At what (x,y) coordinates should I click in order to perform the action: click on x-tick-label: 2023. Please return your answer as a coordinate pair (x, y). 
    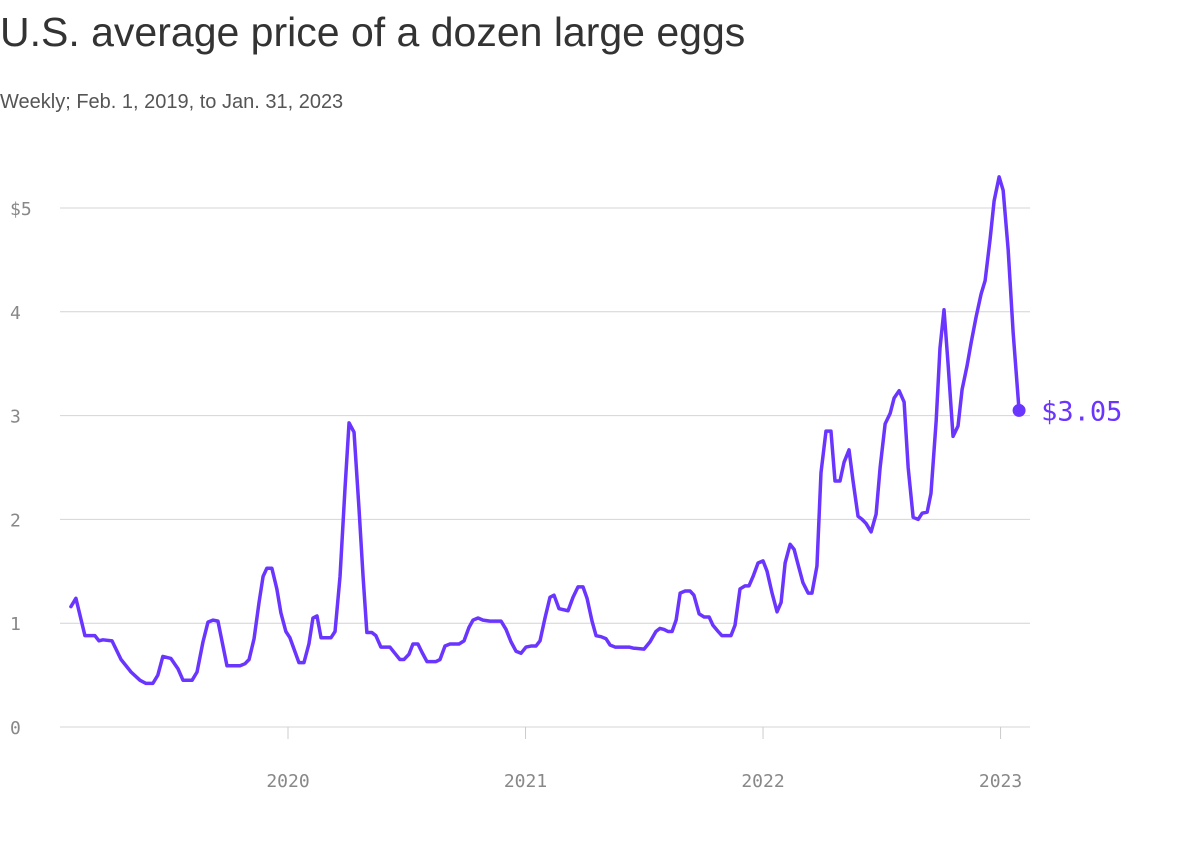
    Looking at the image, I should click on (1000, 781).